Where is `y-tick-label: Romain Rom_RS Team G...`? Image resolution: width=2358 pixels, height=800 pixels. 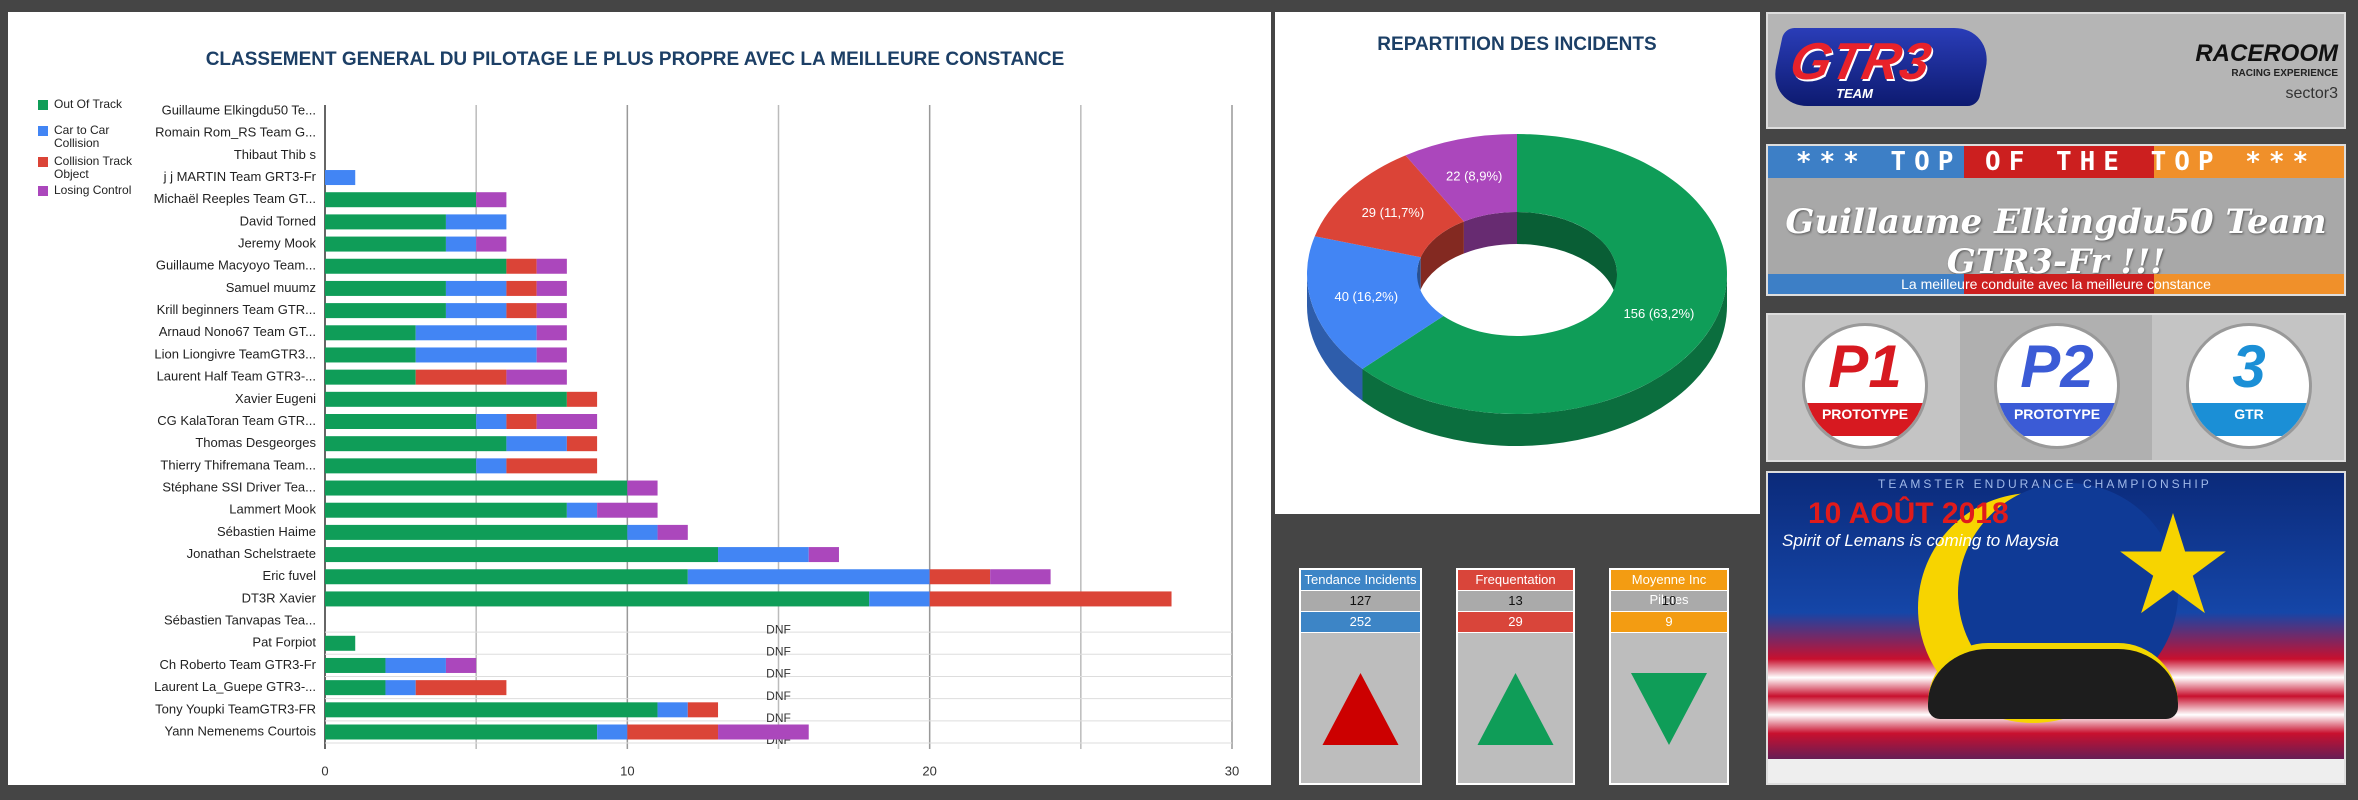 y-tick-label: Romain Rom_RS Team G... is located at coordinates (235, 132).